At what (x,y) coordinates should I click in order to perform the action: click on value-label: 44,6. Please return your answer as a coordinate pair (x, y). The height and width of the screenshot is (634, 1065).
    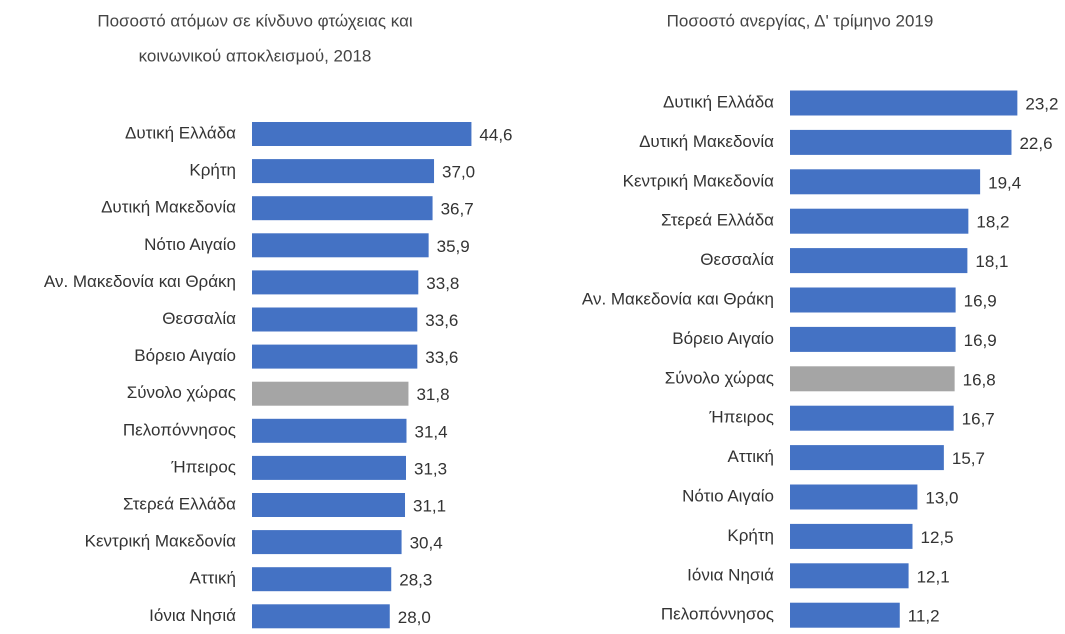
    Looking at the image, I should click on (495, 134).